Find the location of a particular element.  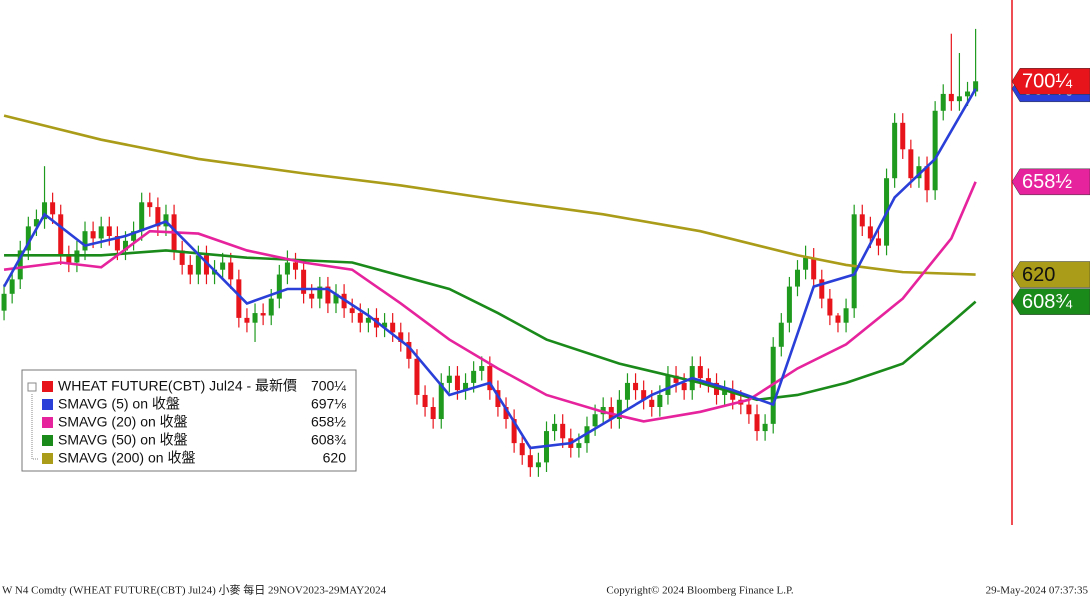

value-tag-label: 700¼ is located at coordinates (1047, 82).